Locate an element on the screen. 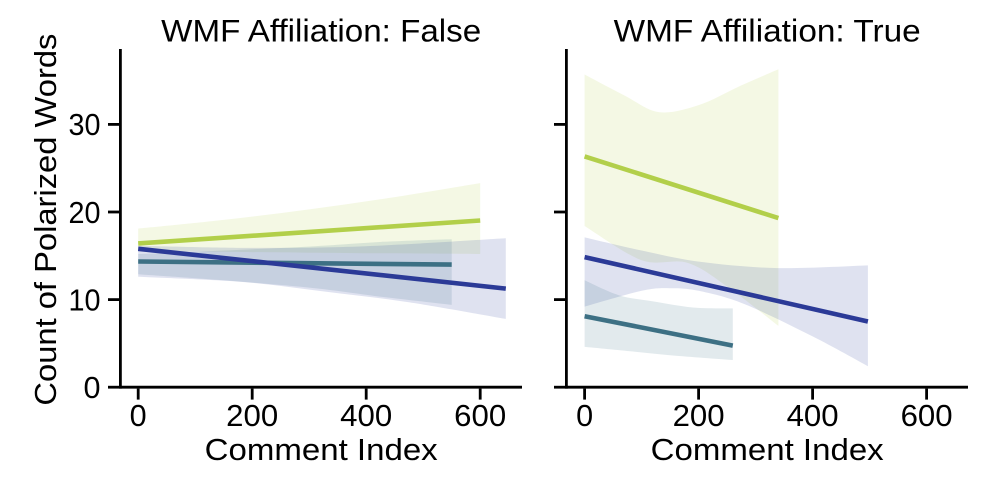 The height and width of the screenshot is (500, 1000). svg-text: 20 is located at coordinates (85, 213).